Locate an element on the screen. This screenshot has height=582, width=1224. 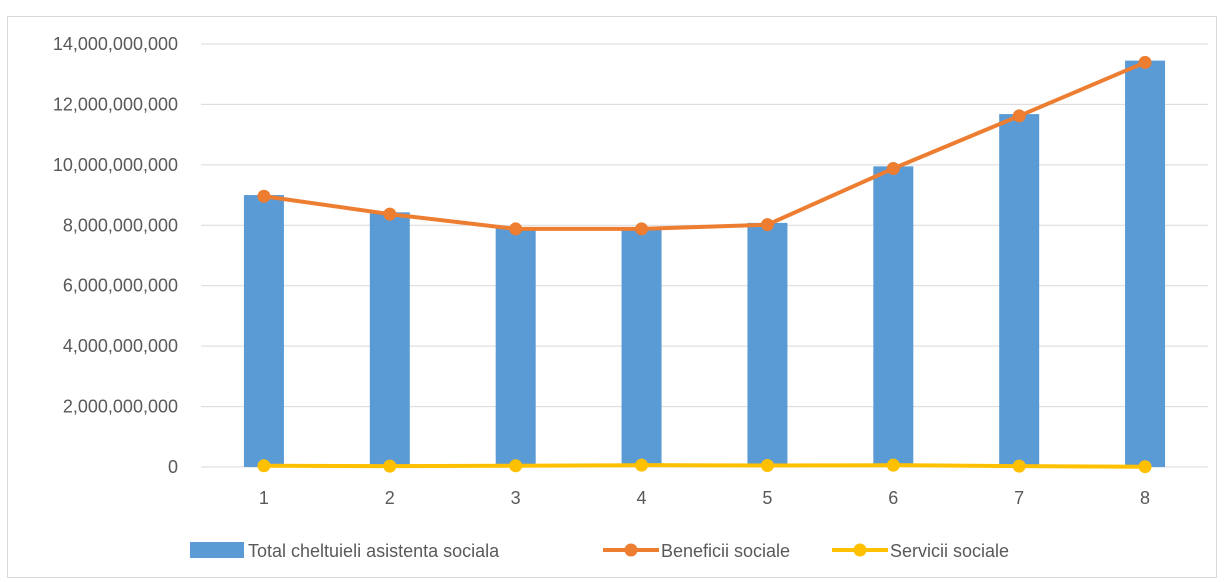
y-tick-label: 10,000,000,000 is located at coordinates (115, 165).